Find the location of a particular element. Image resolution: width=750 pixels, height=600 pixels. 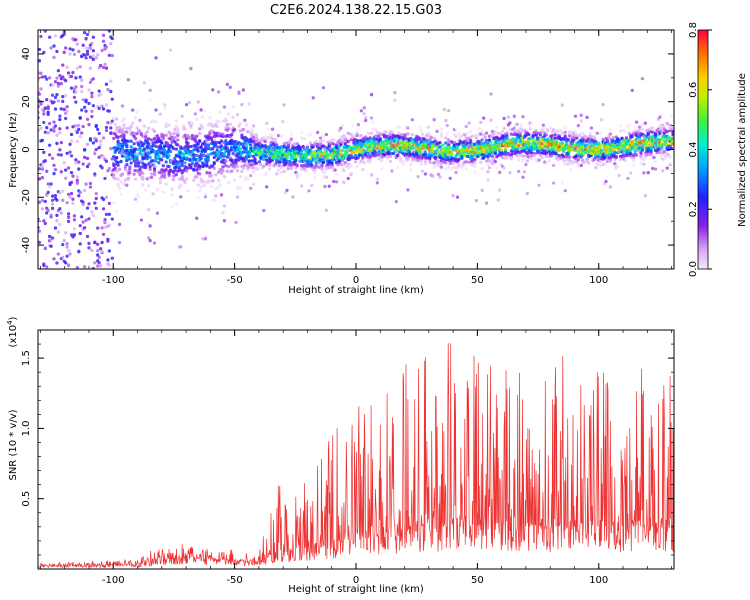

snr-scale-prefix: (x10 is located at coordinates (13, 336).